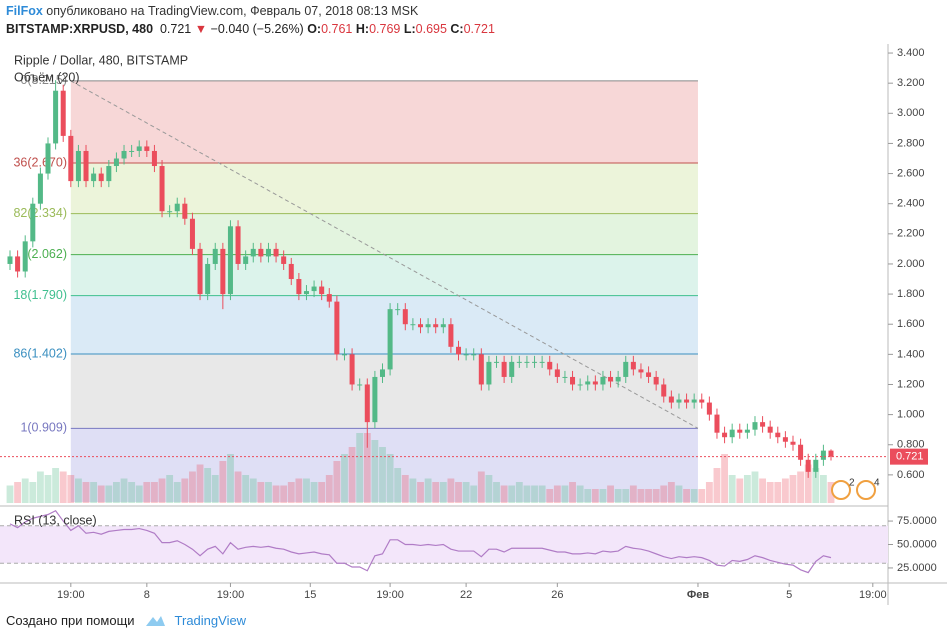 Image resolution: width=947 pixels, height=641 pixels. I want to click on y-tick-label: 0.600, so click(911, 475).